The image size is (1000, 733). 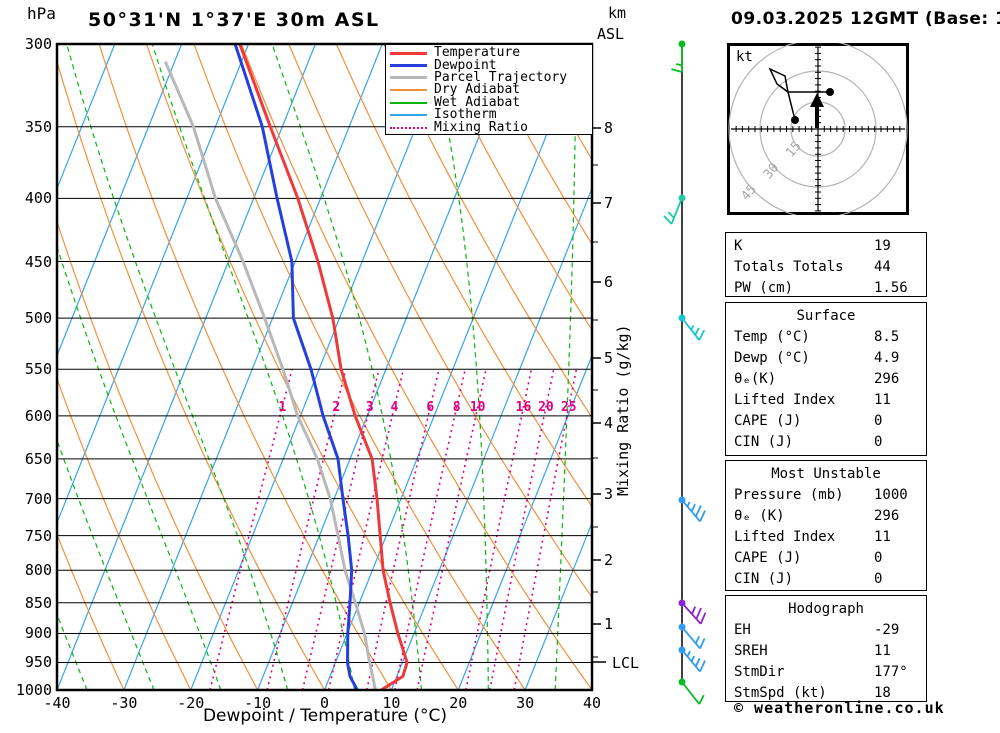 What do you see at coordinates (41, 13) in the screenshot?
I see `pressure-axis-unit: hPa` at bounding box center [41, 13].